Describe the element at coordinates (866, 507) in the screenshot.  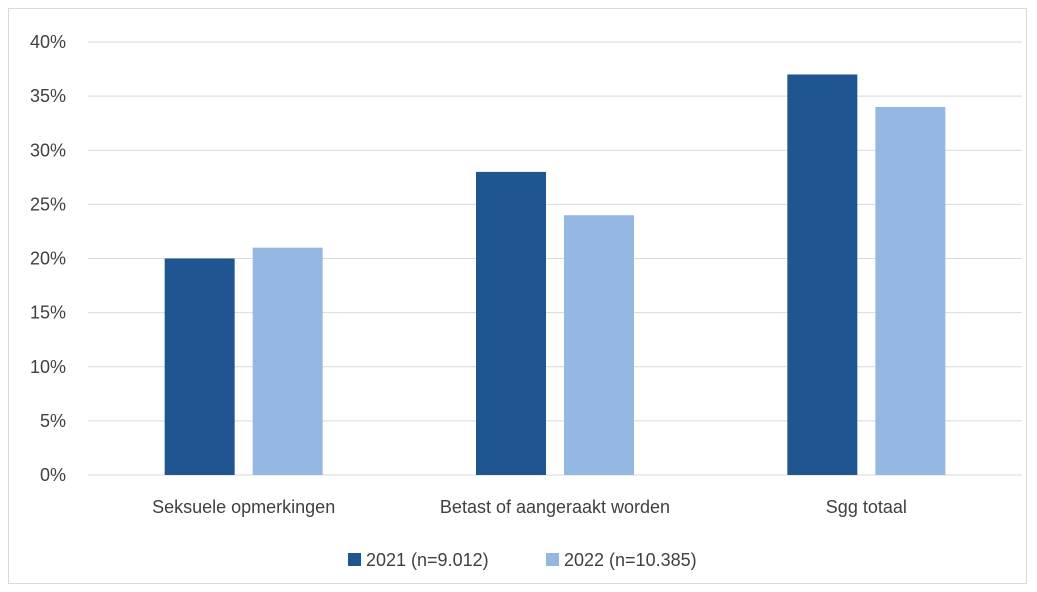
I see `x-category-label: Sgg totaal` at that location.